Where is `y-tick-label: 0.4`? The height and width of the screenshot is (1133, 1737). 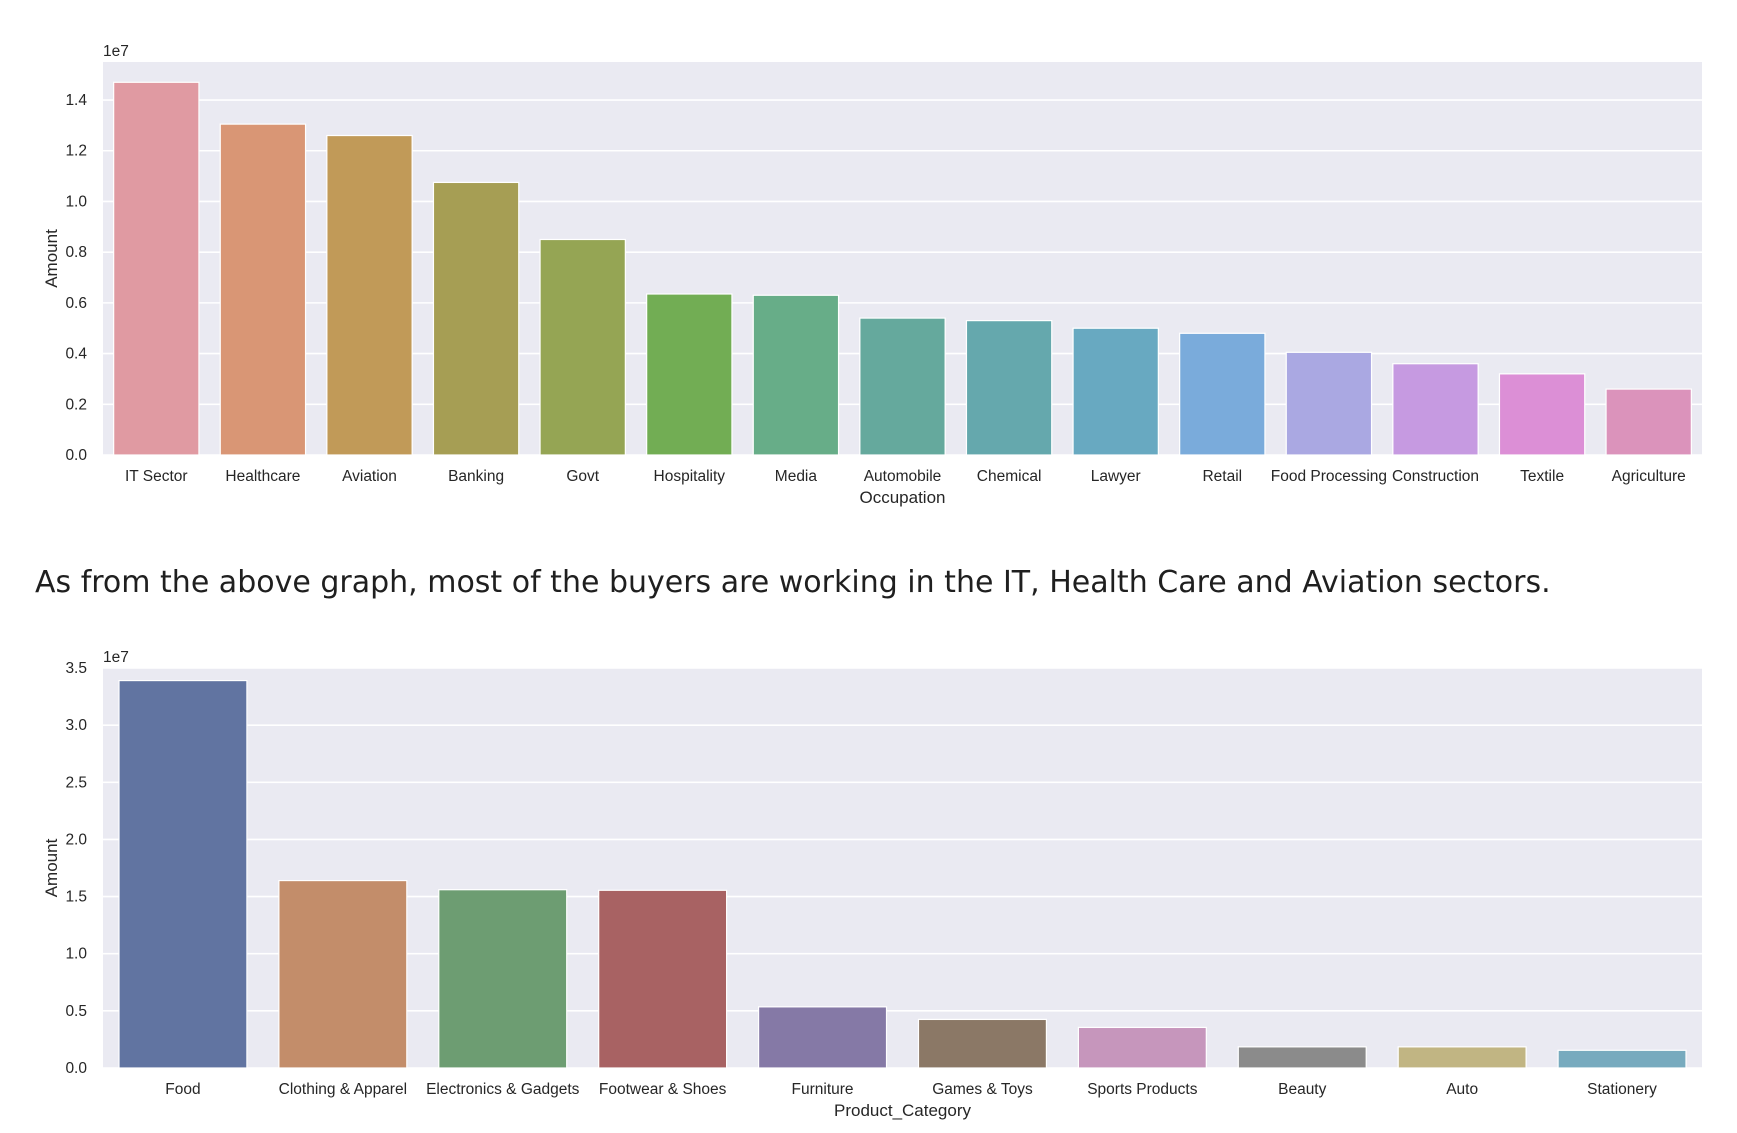 y-tick-label: 0.4 is located at coordinates (76, 354).